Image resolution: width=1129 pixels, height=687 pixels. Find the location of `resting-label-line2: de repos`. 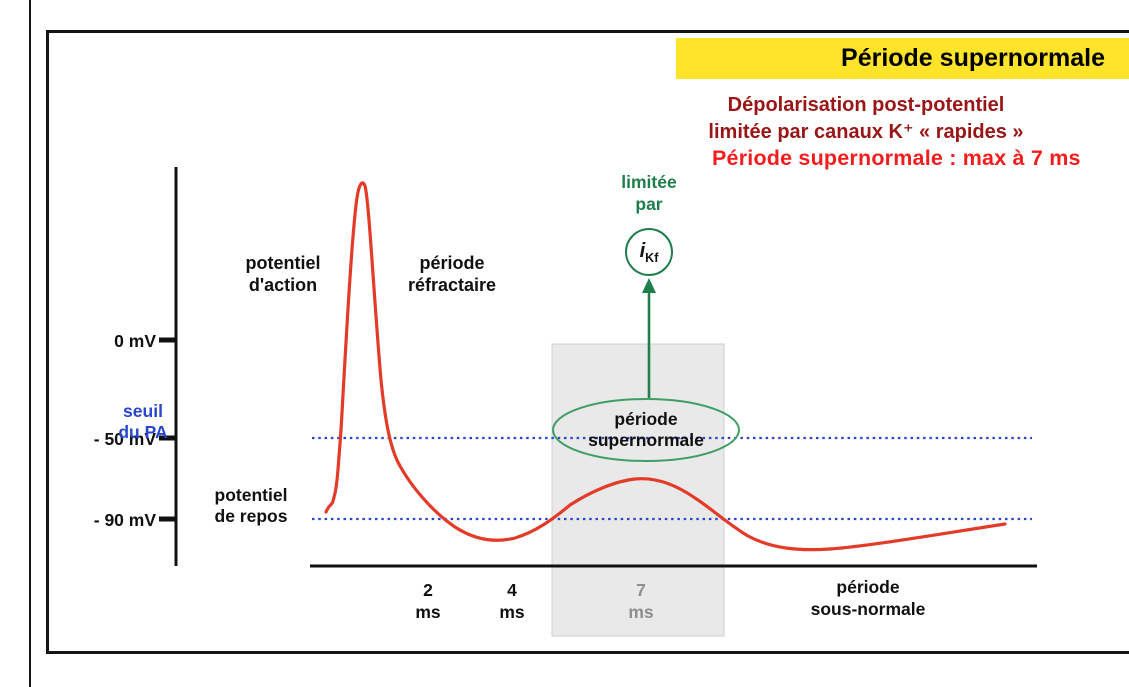

resting-label-line2: de repos is located at coordinates (251, 516).